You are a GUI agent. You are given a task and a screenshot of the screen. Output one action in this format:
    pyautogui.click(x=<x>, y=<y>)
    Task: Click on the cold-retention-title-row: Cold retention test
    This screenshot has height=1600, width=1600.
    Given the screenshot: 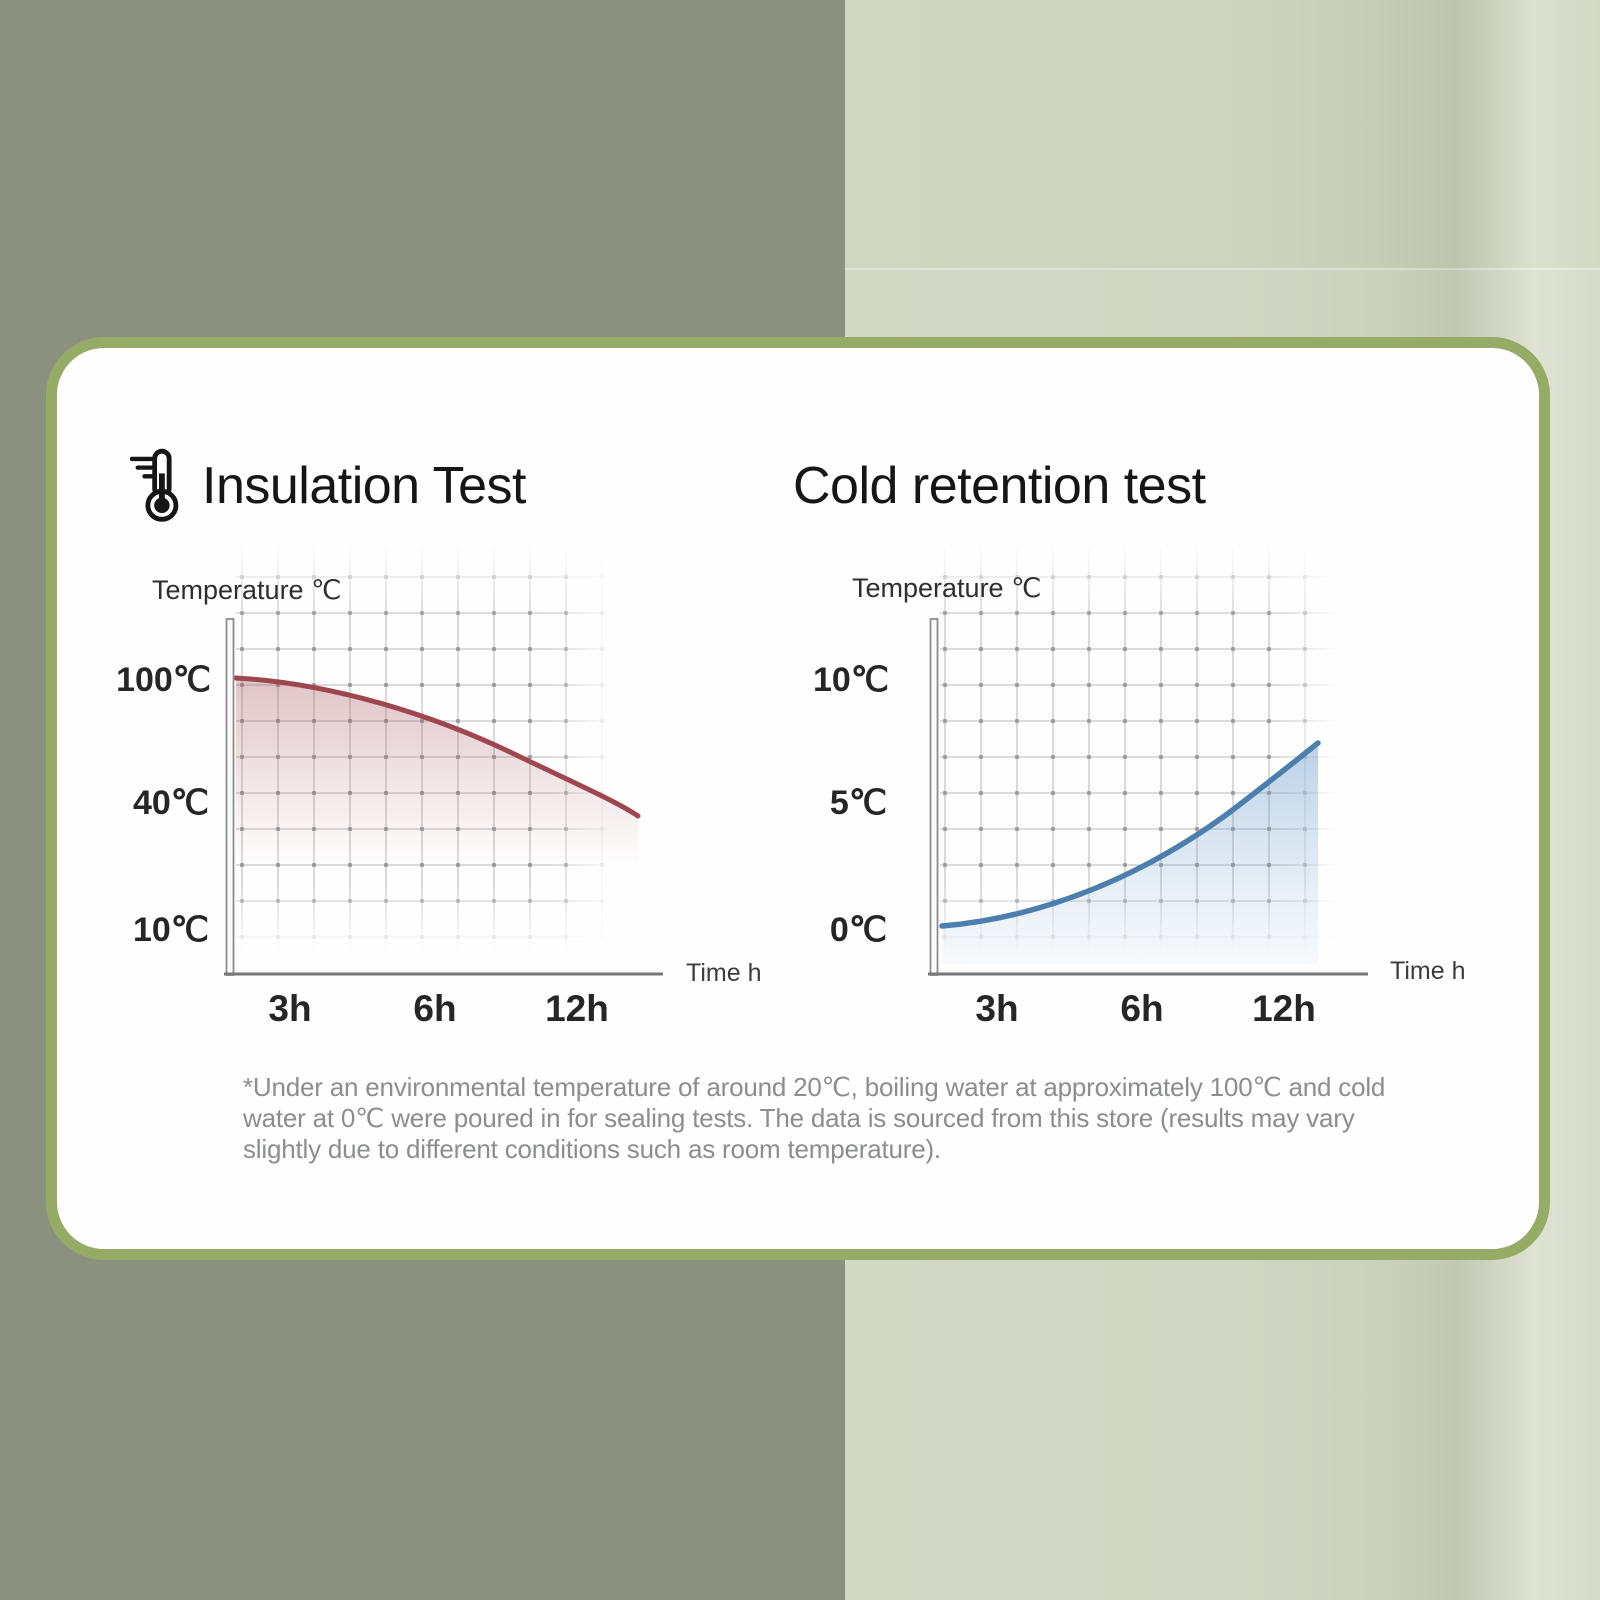 What is the action you would take?
    pyautogui.click(x=999, y=486)
    